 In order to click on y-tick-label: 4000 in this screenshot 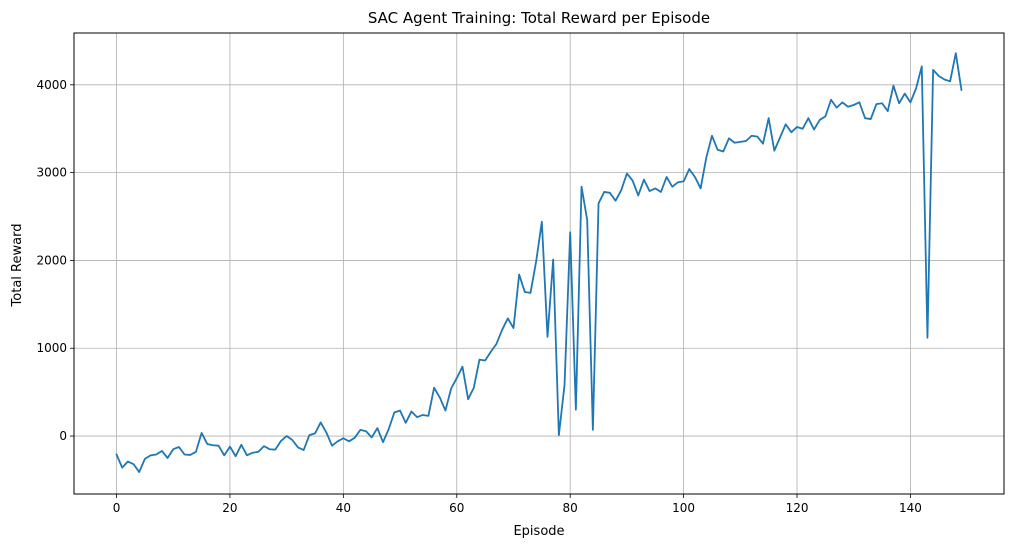, I will do `click(51, 85)`.